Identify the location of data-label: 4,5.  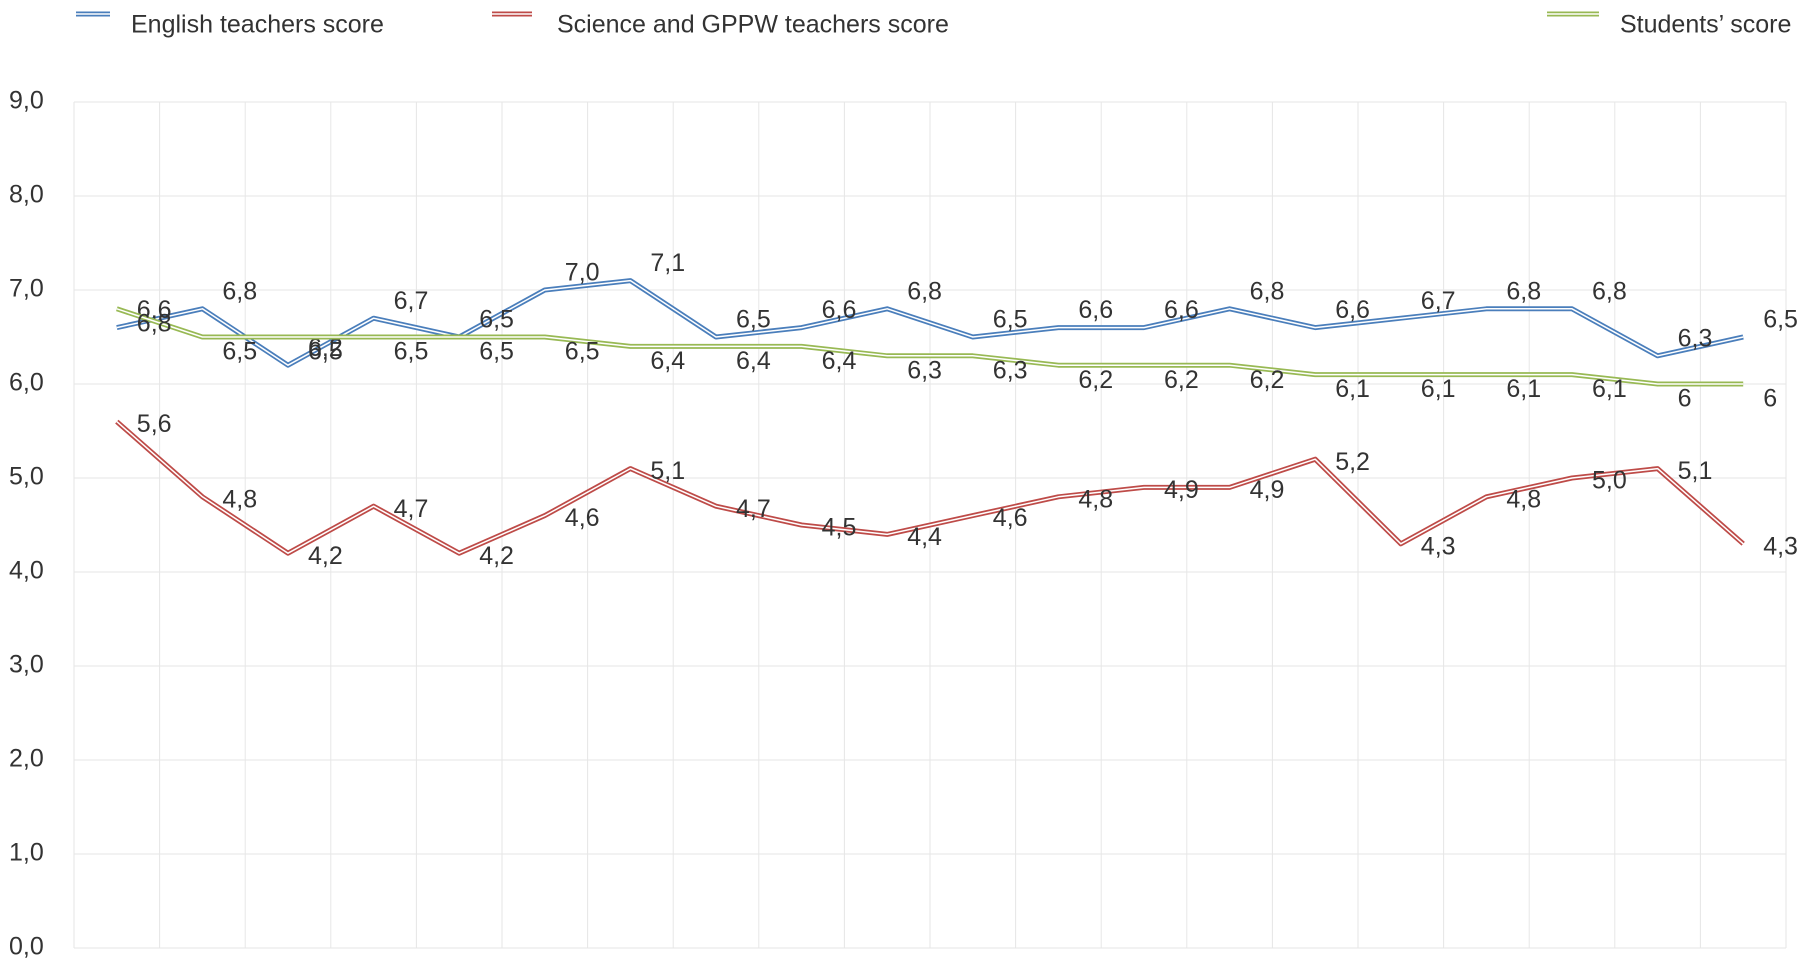
(839, 528).